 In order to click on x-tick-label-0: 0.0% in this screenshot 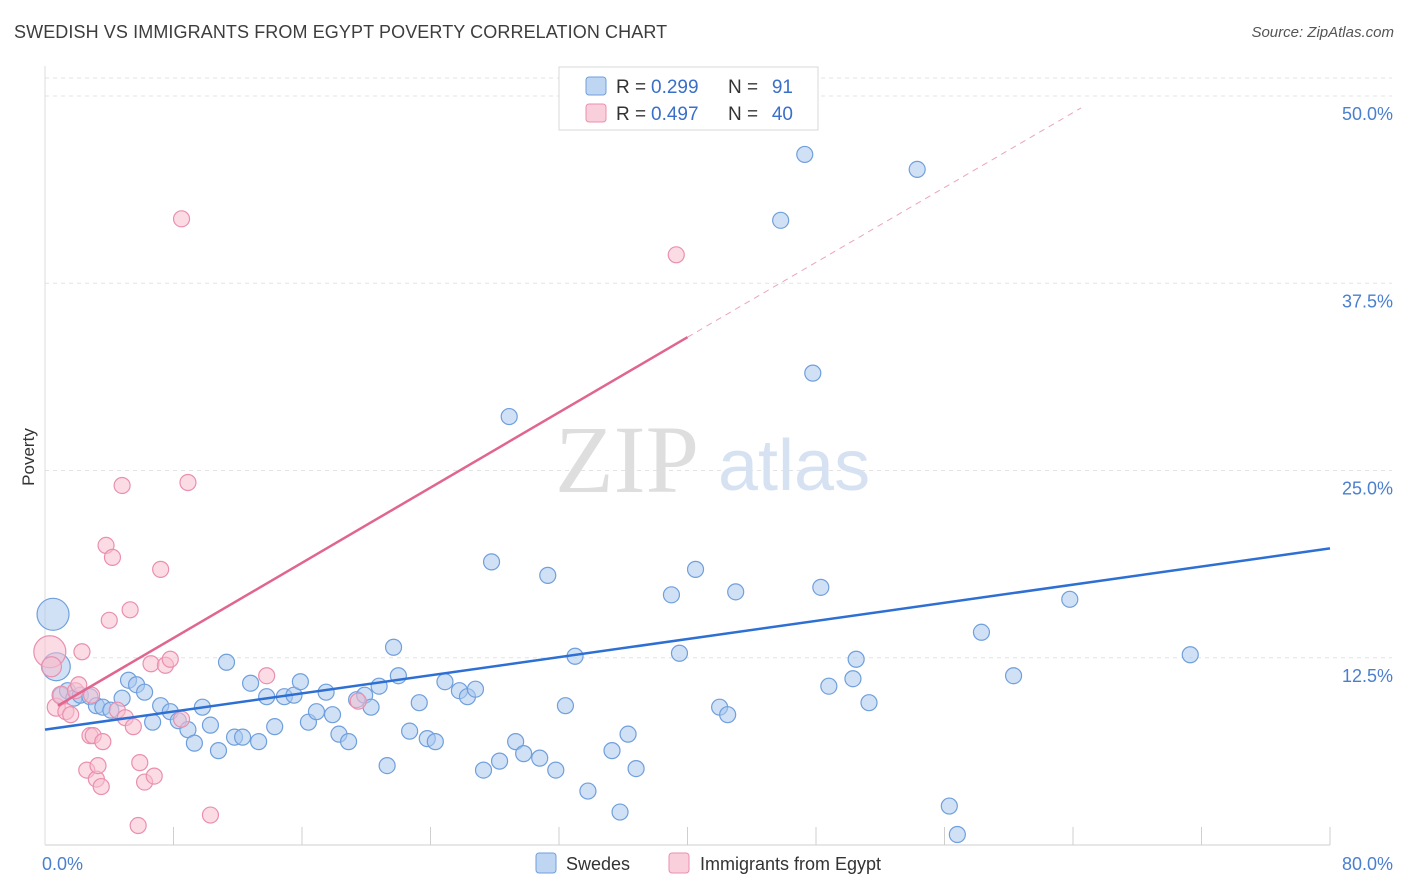, I will do `click(62, 864)`.